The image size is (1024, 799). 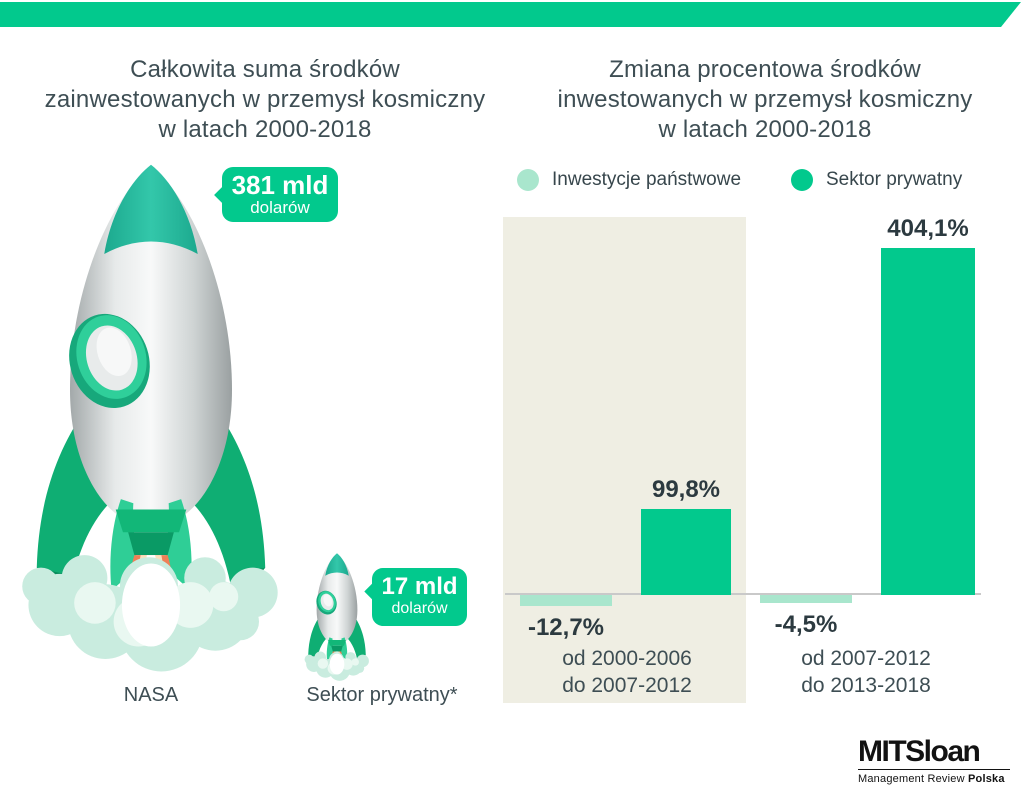 I want to click on left-title-line3: w latach 2000-2018, so click(x=265, y=129).